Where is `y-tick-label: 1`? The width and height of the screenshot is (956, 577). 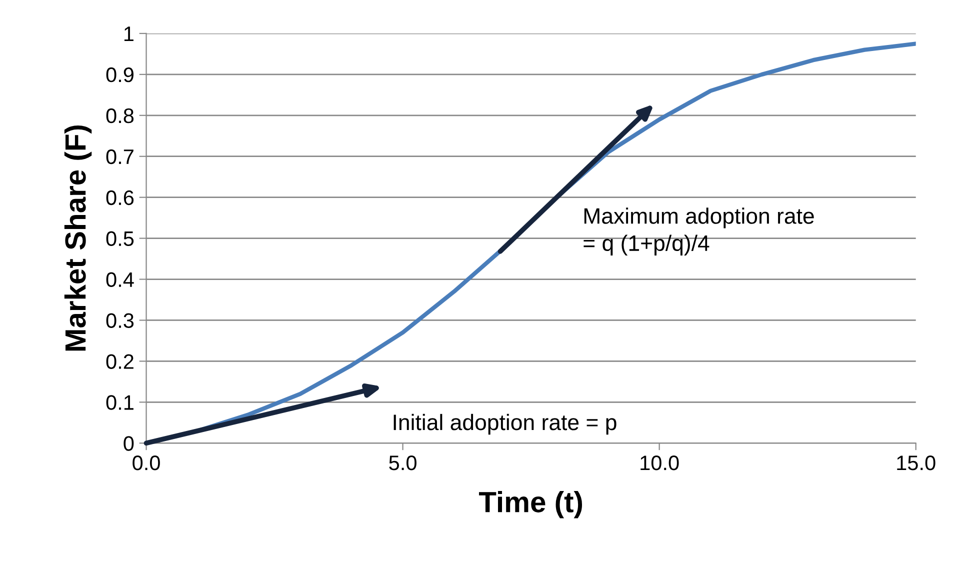
y-tick-label: 1 is located at coordinates (129, 34).